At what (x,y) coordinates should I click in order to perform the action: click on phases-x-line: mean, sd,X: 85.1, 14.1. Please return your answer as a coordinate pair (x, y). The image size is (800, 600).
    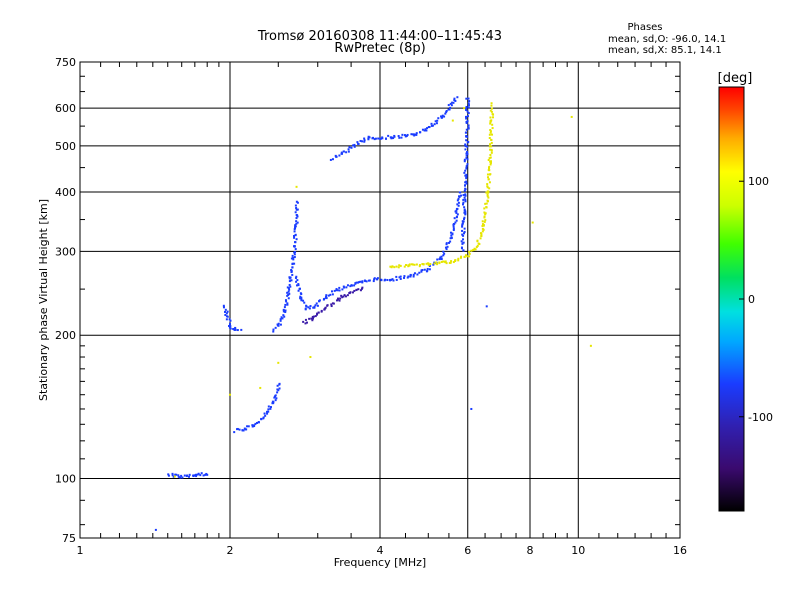
    Looking at the image, I should click on (665, 50).